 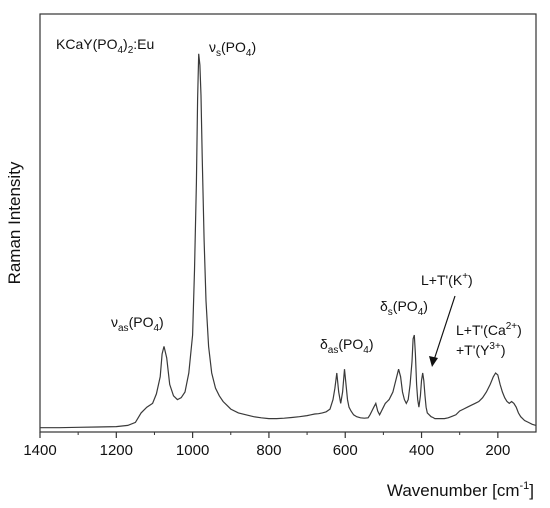 What do you see at coordinates (404, 308) in the screenshot?
I see `delta-s-label: δs(PO4)` at bounding box center [404, 308].